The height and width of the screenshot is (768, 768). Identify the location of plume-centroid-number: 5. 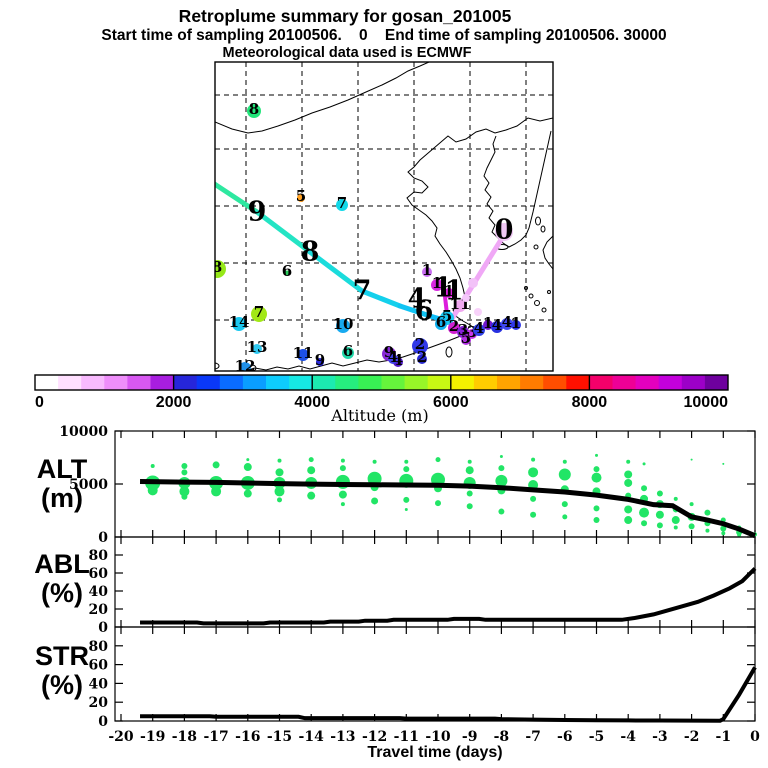
(301, 196).